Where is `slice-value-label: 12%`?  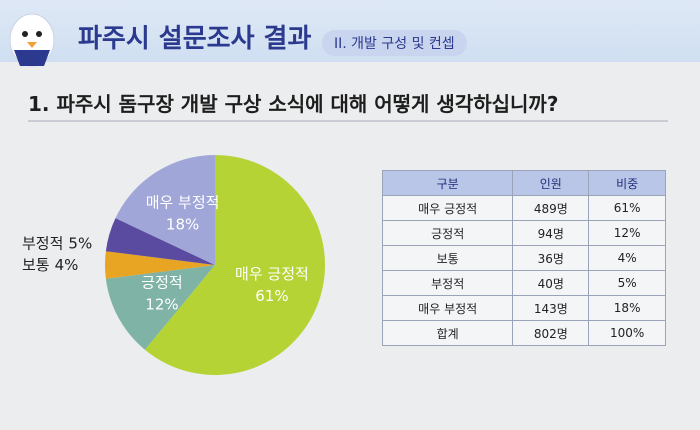 slice-value-label: 12% is located at coordinates (161, 305).